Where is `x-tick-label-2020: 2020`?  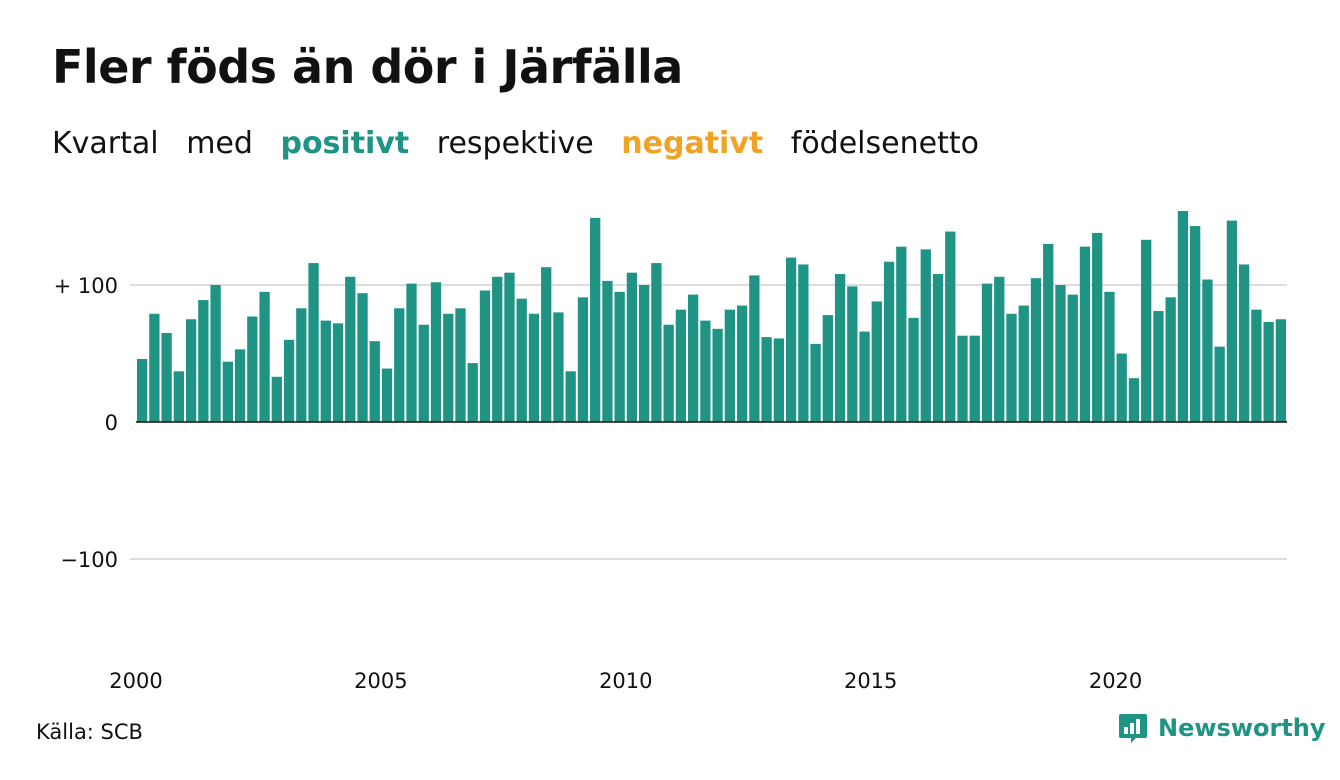
x-tick-label-2020: 2020 is located at coordinates (1115, 681).